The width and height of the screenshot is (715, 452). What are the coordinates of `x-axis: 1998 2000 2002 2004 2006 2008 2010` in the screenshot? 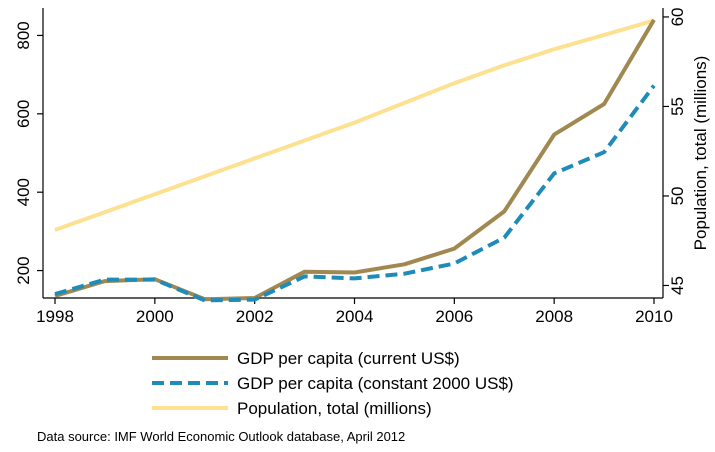 It's located at (354, 311).